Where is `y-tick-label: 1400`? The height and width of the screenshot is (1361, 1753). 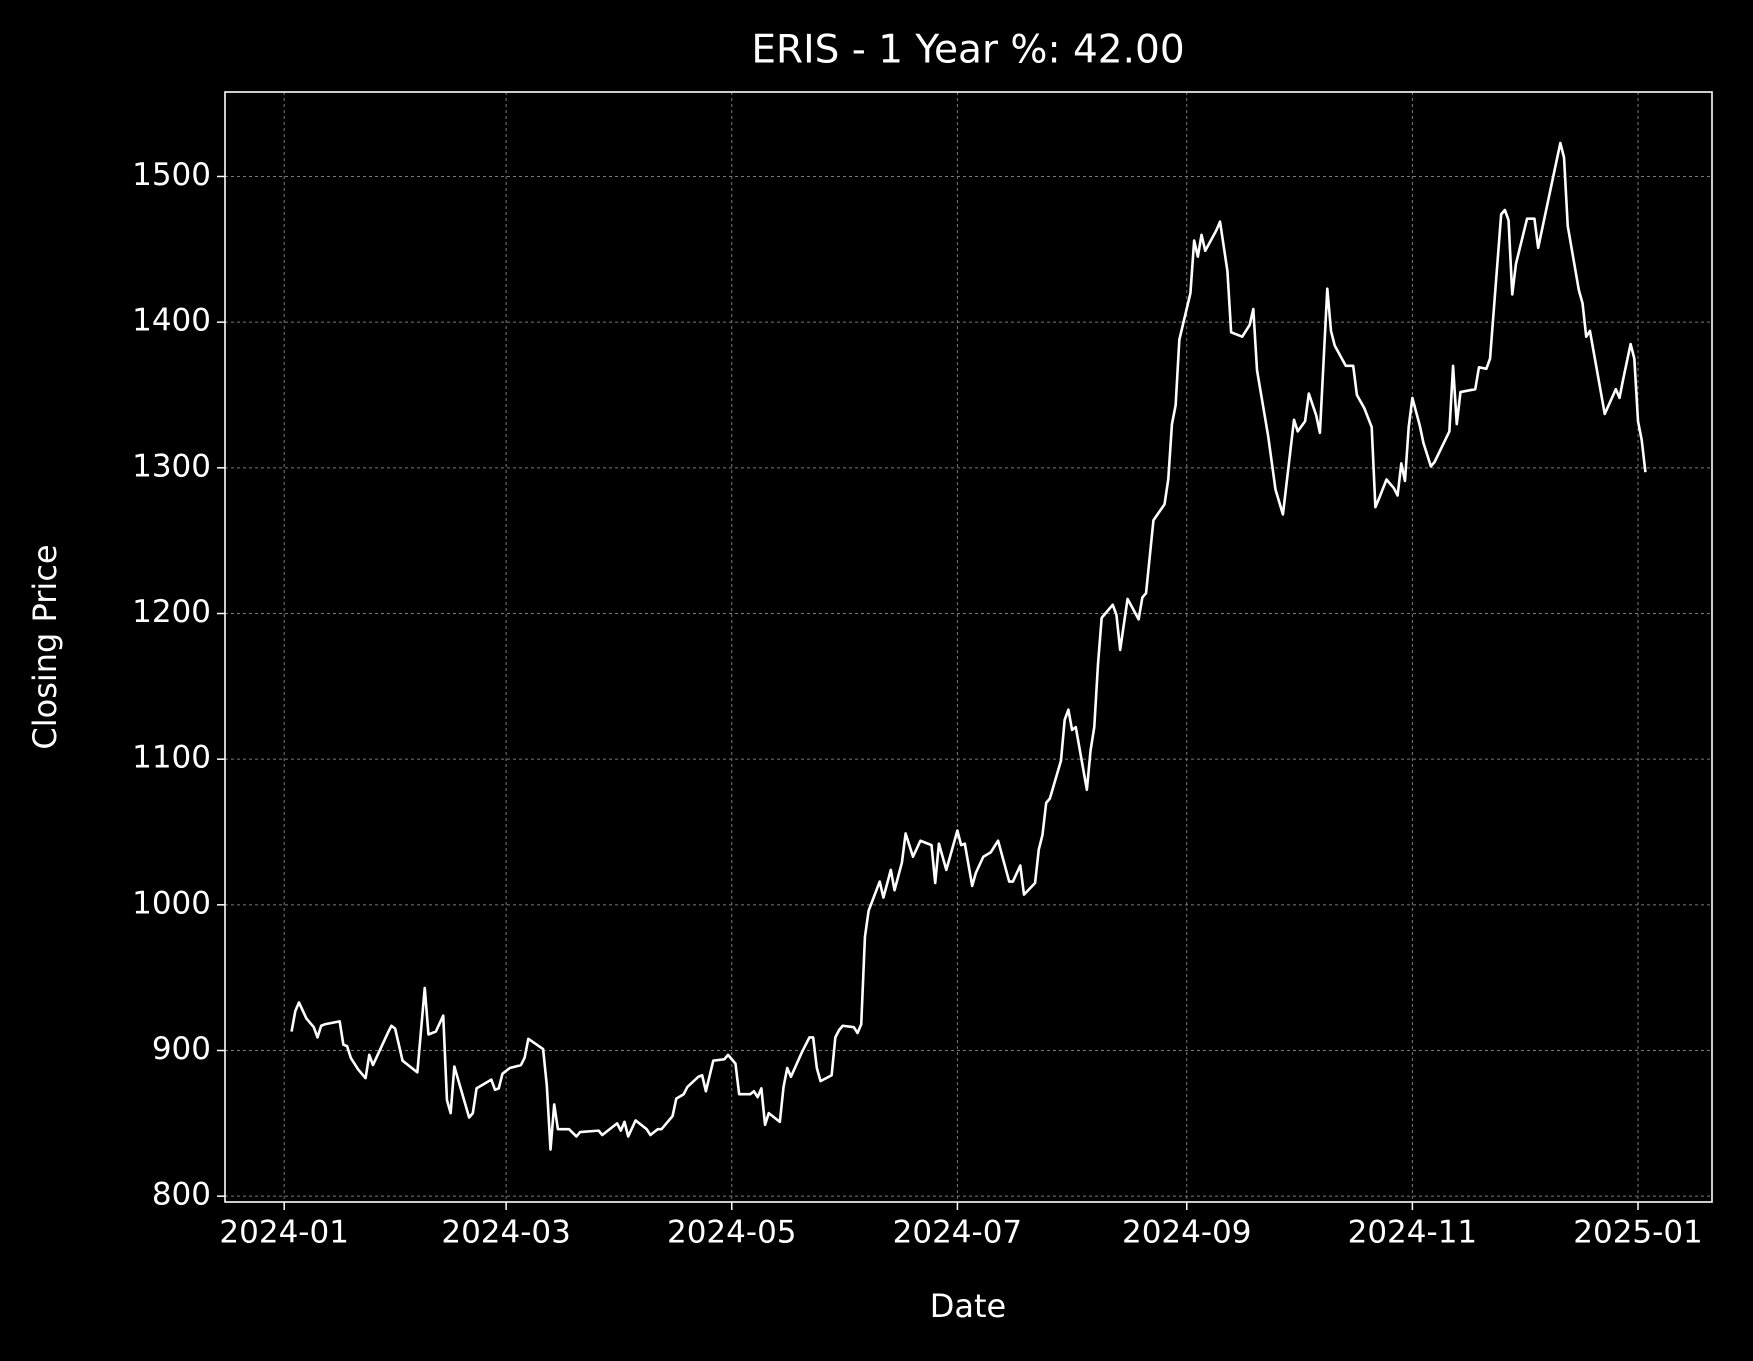
y-tick-label: 1400 is located at coordinates (171, 321).